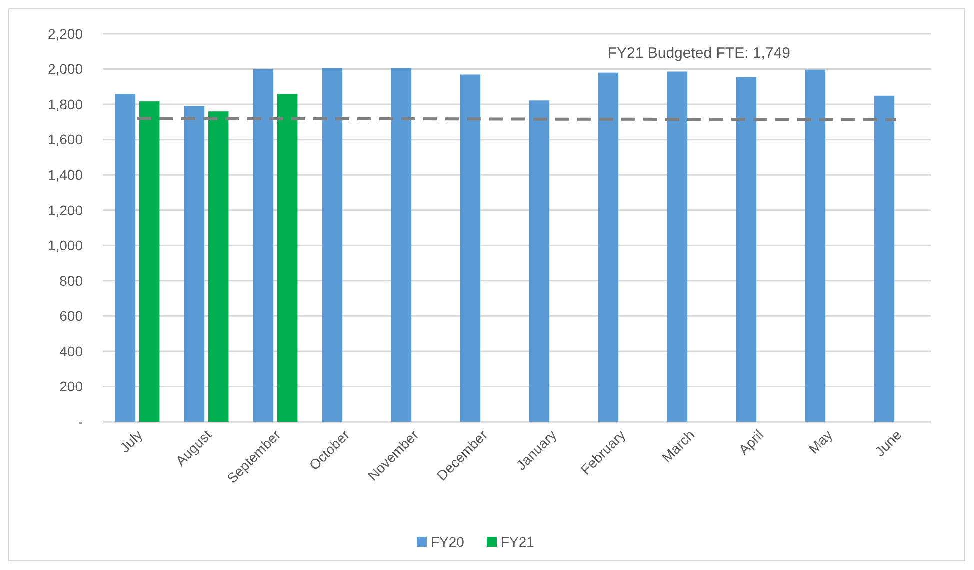 This screenshot has width=974, height=570. What do you see at coordinates (72, 280) in the screenshot?
I see `y-tick-label: 800` at bounding box center [72, 280].